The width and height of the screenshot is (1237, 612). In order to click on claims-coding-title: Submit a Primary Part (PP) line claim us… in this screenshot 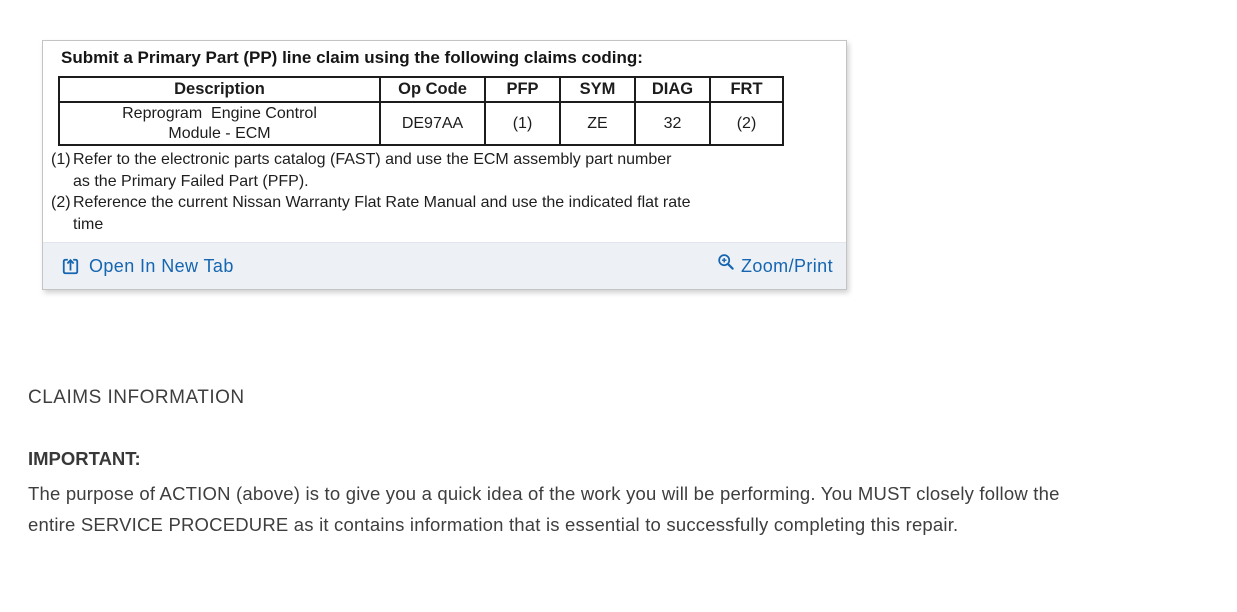, I will do `click(352, 57)`.